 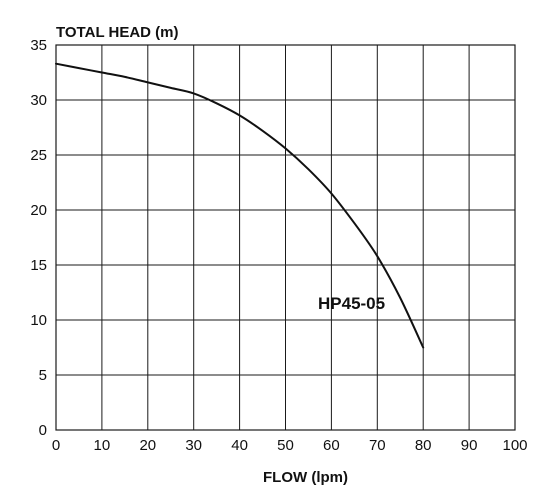 I want to click on x-axis-title: FLOW (lpm), so click(x=305, y=477).